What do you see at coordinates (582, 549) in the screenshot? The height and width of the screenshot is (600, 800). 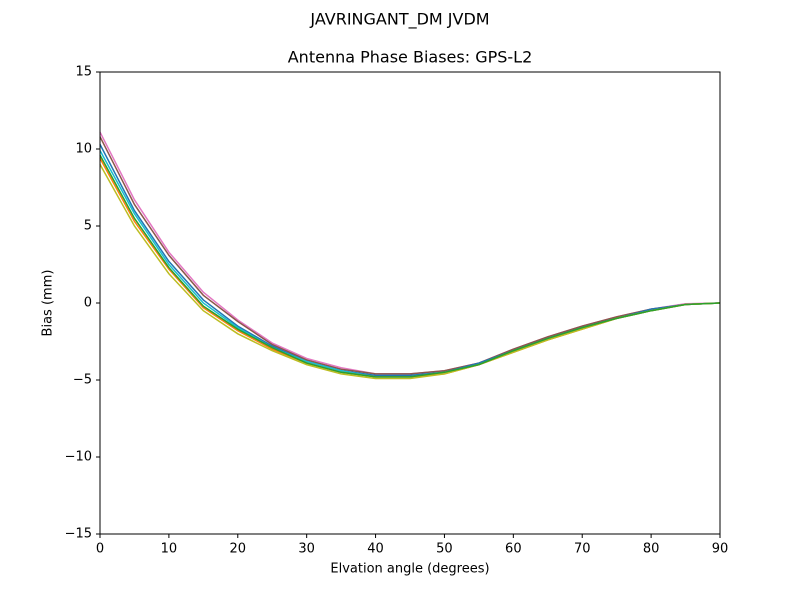 I see `x-tick-label: 70` at bounding box center [582, 549].